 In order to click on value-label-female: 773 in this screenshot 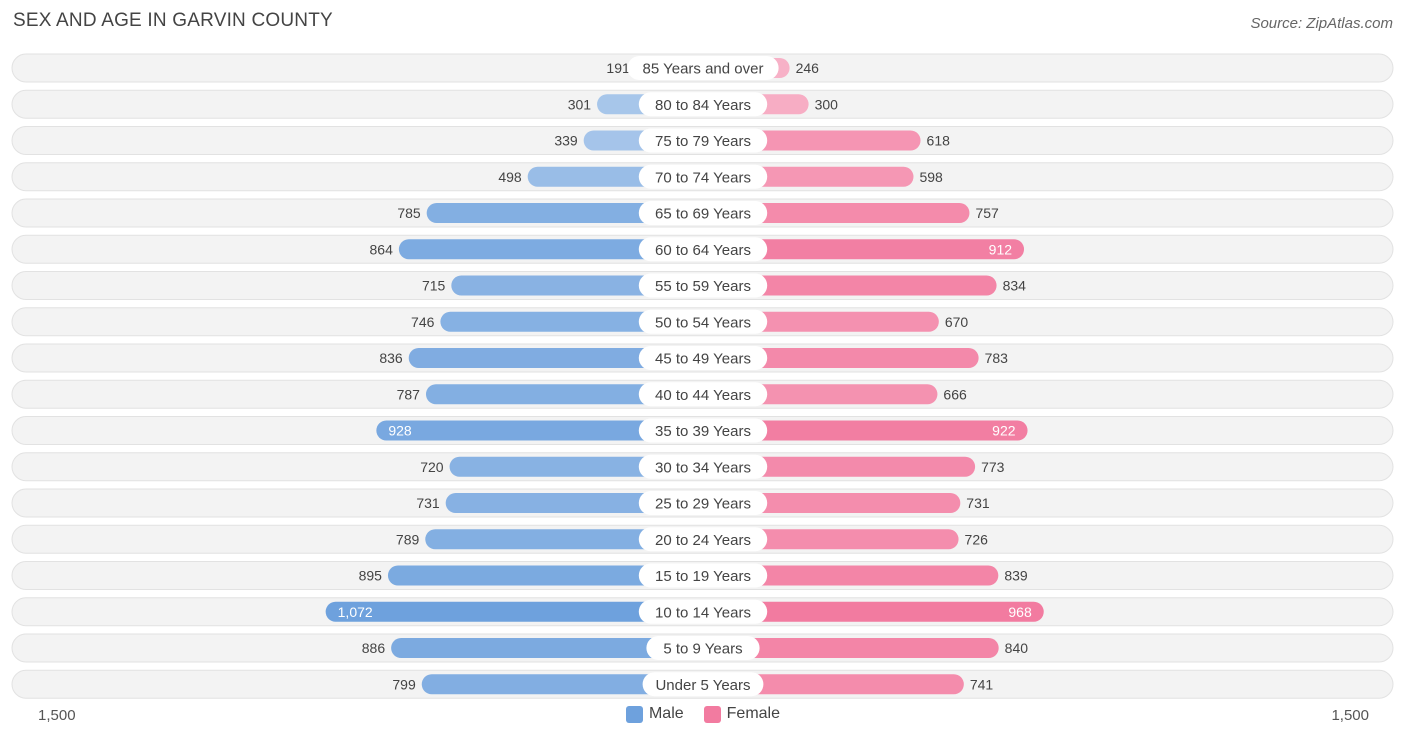, I will do `click(993, 467)`.